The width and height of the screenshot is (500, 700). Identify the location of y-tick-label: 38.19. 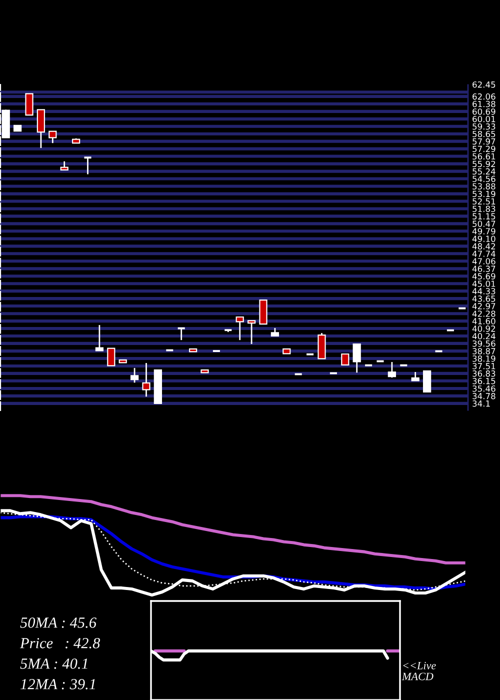
(484, 358).